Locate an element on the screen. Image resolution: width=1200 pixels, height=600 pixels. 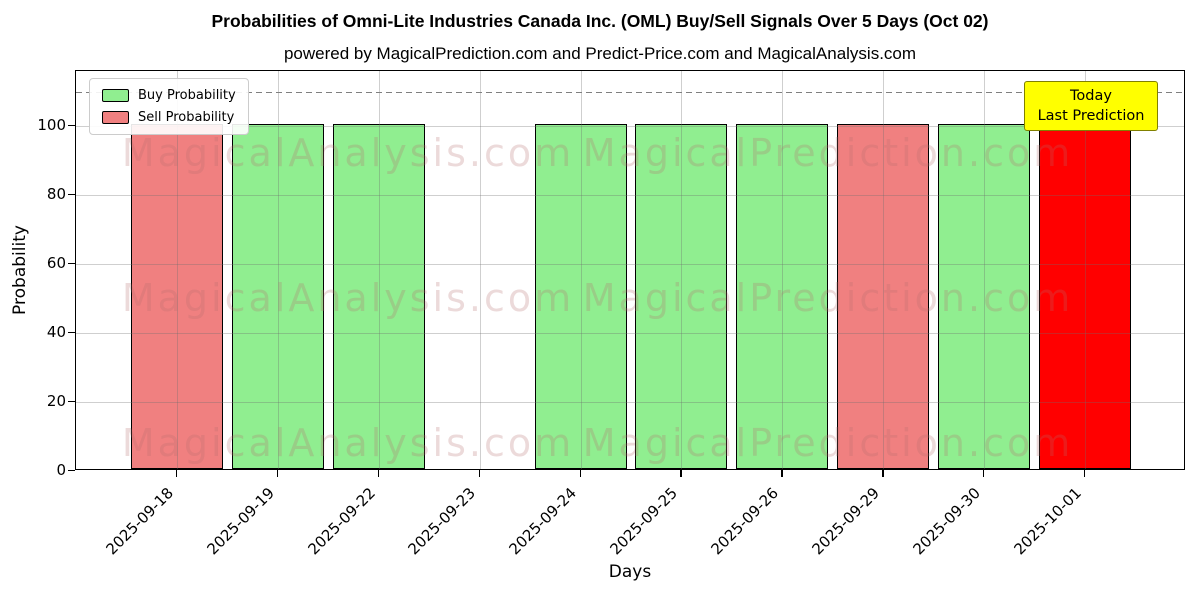
x-tick-label-2025-09-24: 2025-09-24 is located at coordinates (543, 521).